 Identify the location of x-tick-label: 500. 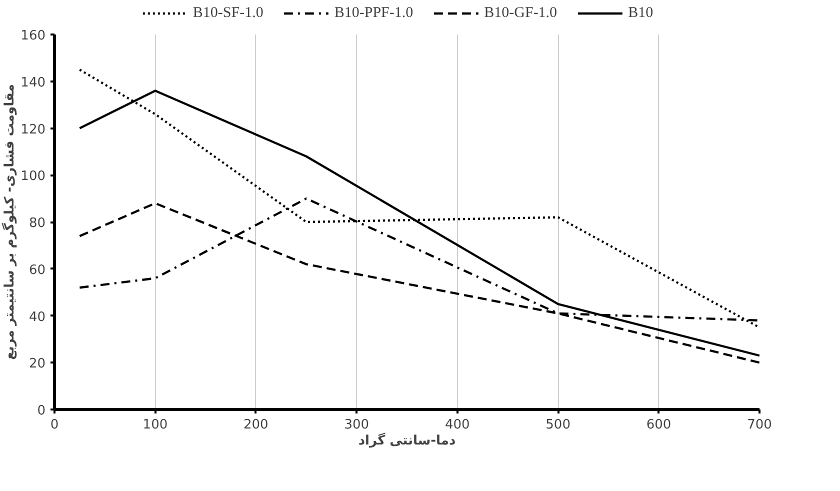
(558, 425).